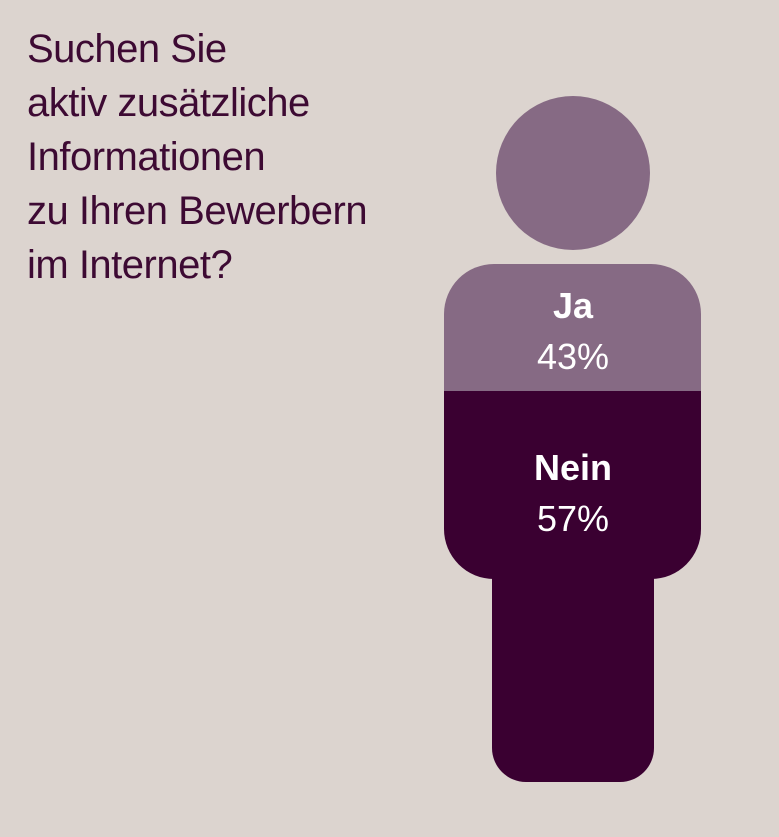  What do you see at coordinates (127, 49) in the screenshot?
I see `question-line: Suchen Sie` at bounding box center [127, 49].